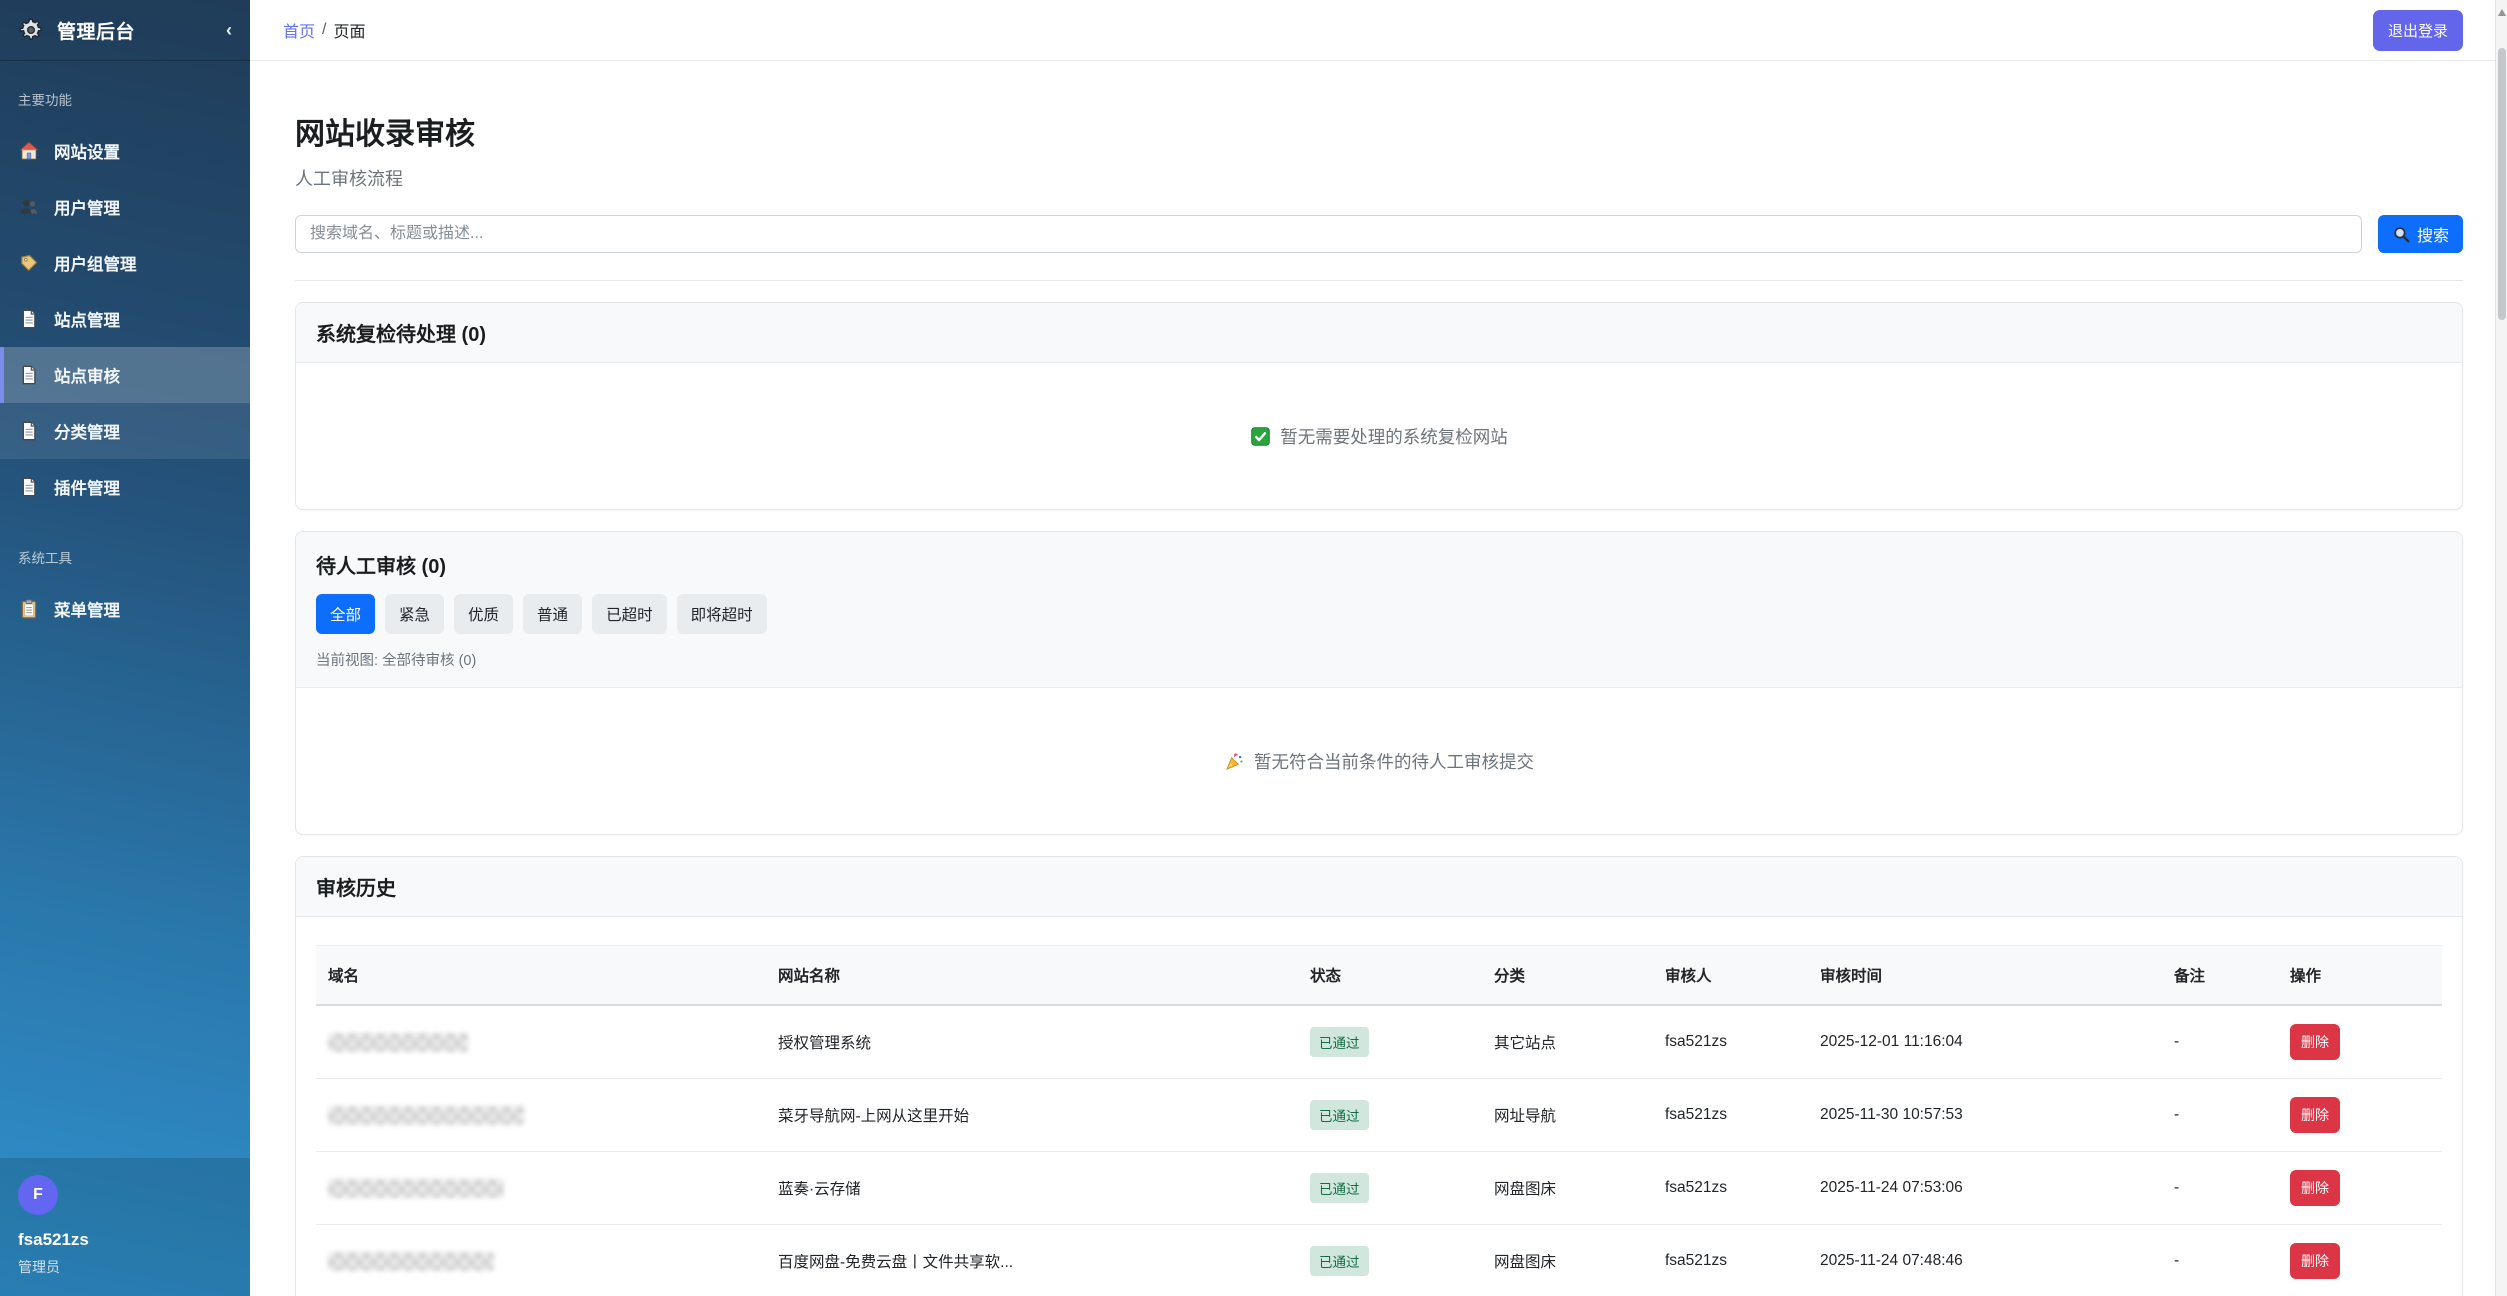 The image size is (2507, 1296). Describe the element at coordinates (349, 32) in the screenshot. I see `breadcrumb-current: 页面` at that location.